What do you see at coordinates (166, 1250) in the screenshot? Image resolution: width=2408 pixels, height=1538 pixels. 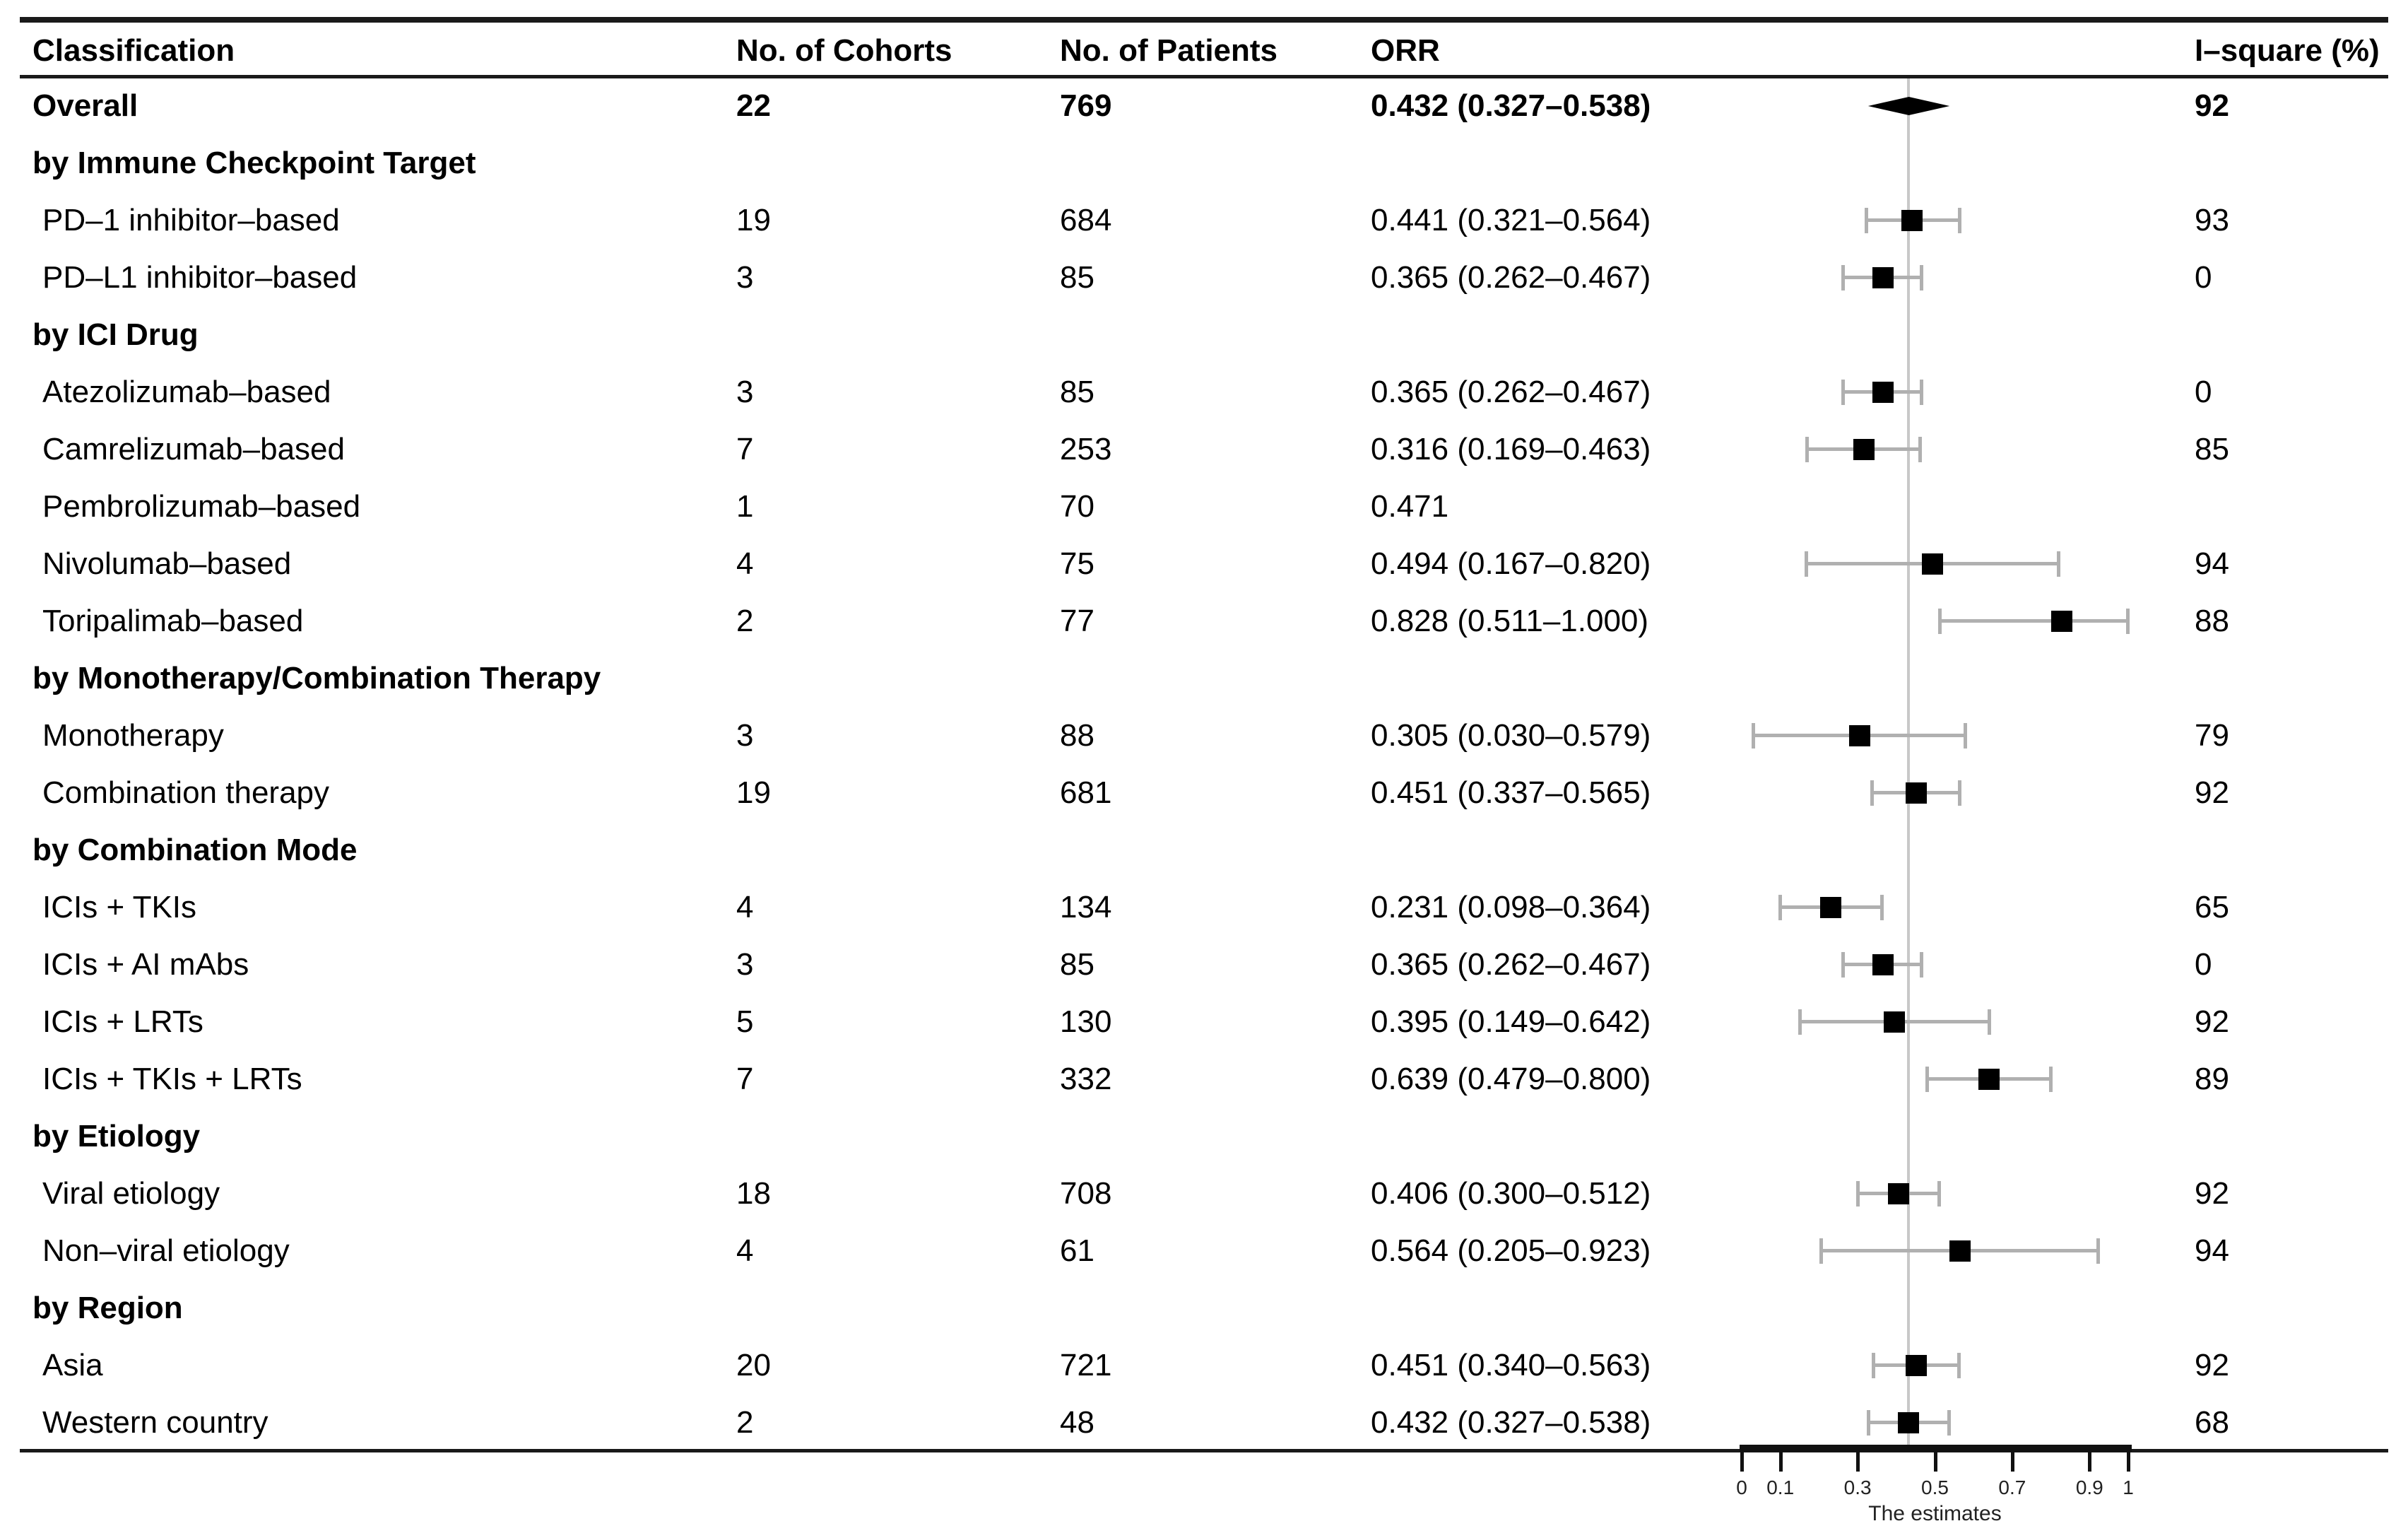 I see `row-label: Non–viral etiology` at bounding box center [166, 1250].